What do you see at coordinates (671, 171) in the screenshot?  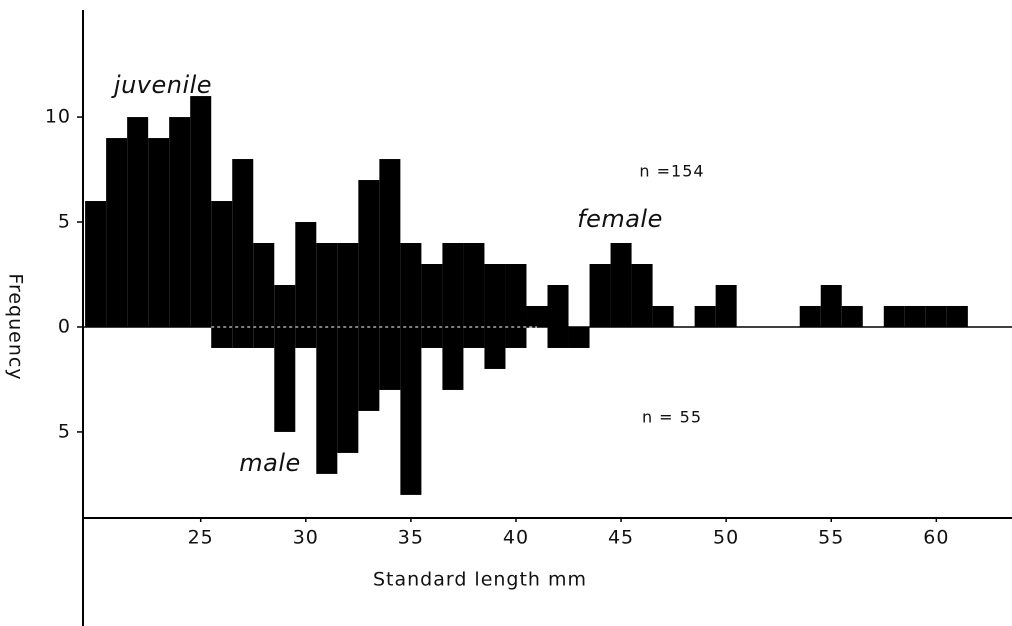 I see `annotation: n =154` at bounding box center [671, 171].